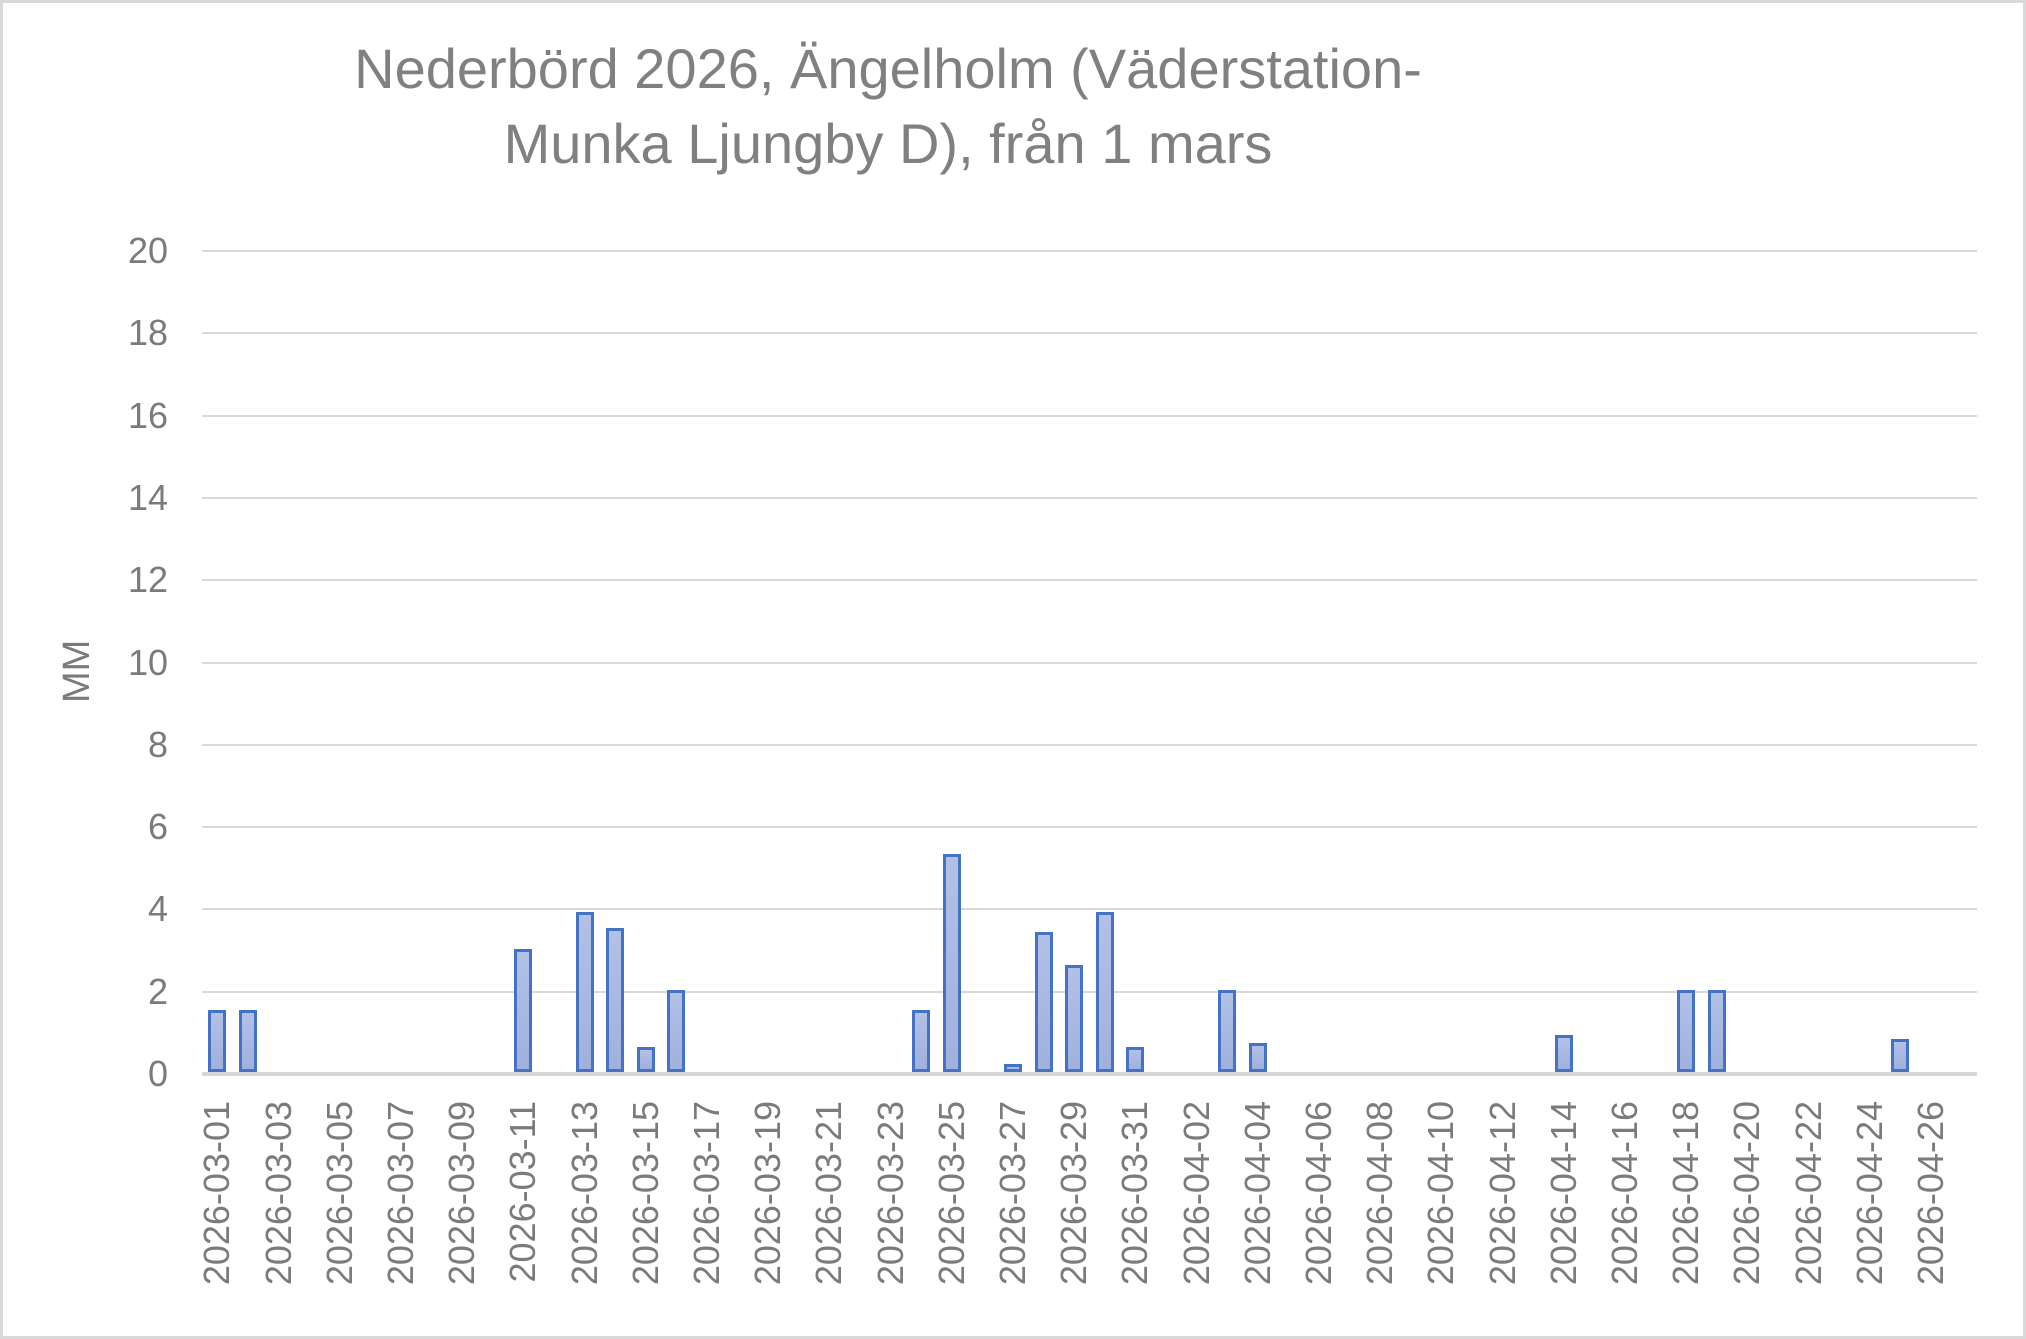 The width and height of the screenshot is (2026, 1339). I want to click on x-tick-label: 2026-03-07, so click(400, 1193).